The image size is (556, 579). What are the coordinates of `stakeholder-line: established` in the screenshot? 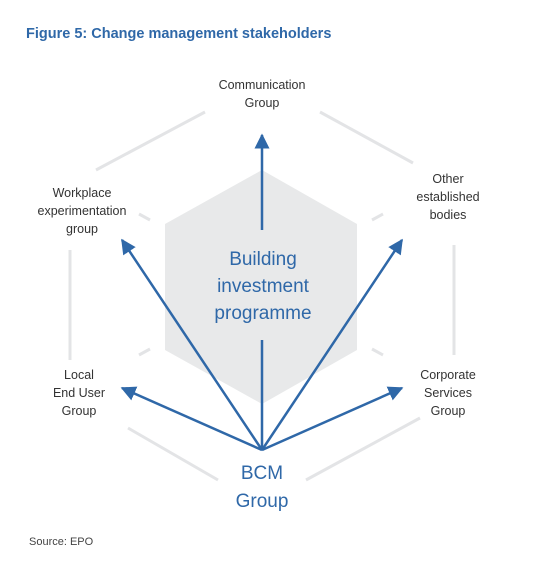 It's located at (448, 197).